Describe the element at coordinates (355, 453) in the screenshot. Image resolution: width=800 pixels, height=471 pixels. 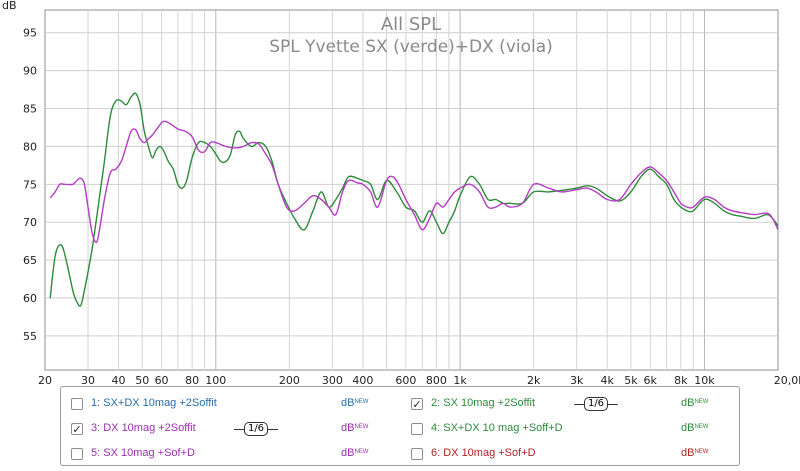
I see `legend-unit-5: dBNEW` at that location.